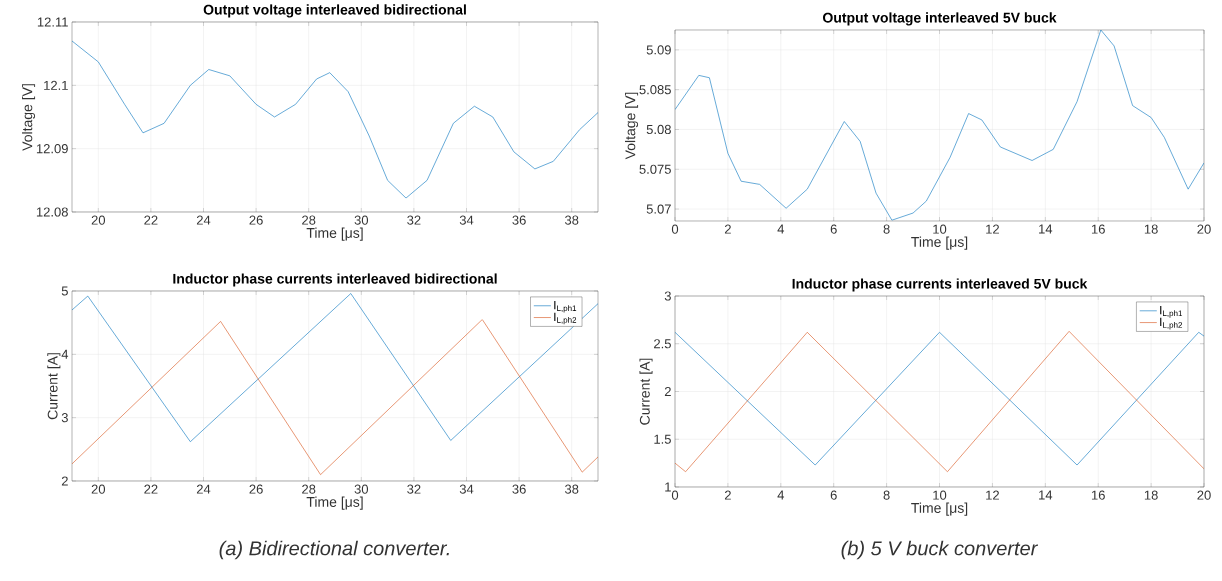 This screenshot has height=581, width=1222. I want to click on y-tick-label: 5.075, so click(655, 169).